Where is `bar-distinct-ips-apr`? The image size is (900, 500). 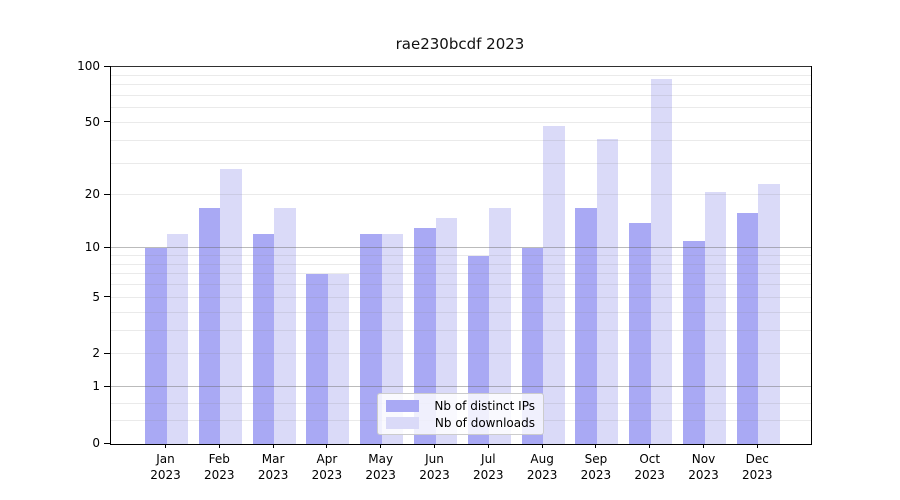
bar-distinct-ips-apr is located at coordinates (317, 359).